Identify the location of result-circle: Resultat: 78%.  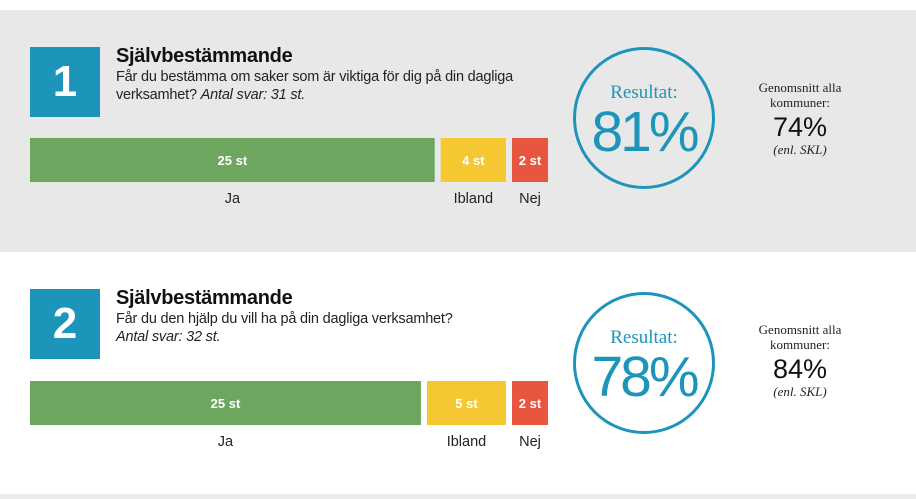
(644, 363).